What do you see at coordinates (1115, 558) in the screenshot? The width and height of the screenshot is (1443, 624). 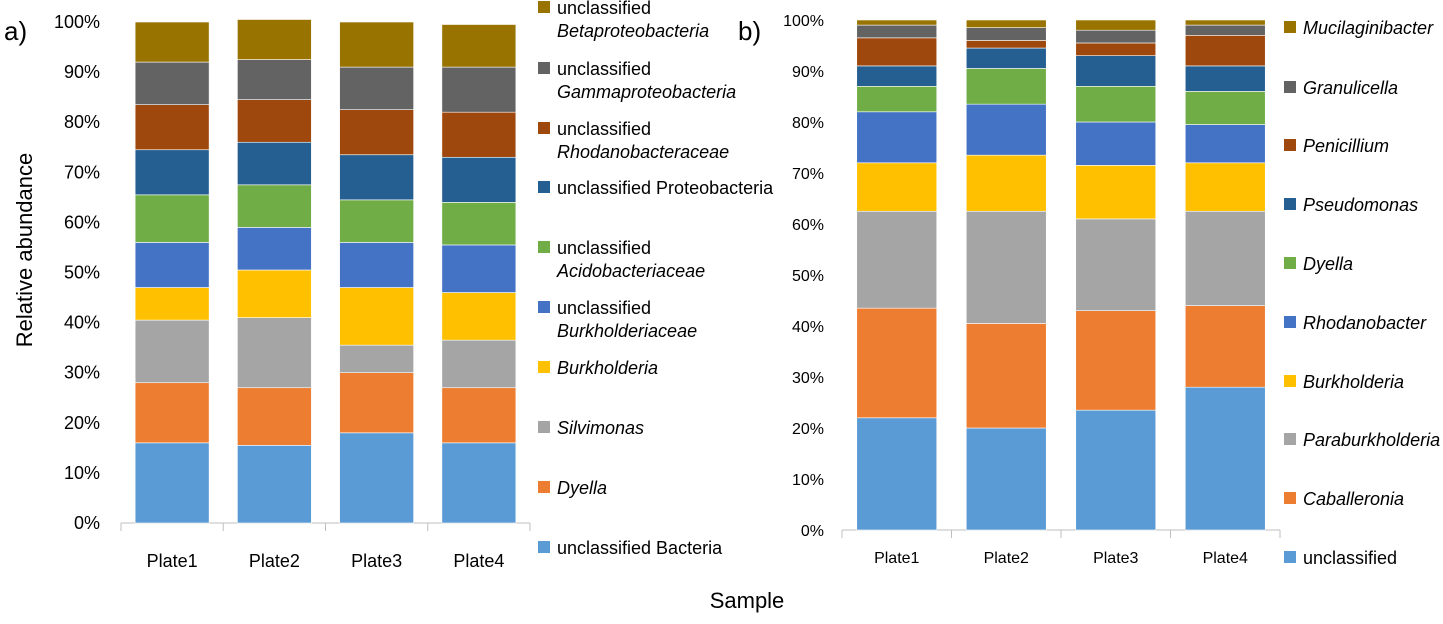 I see `x-tick-label: Plate3` at bounding box center [1115, 558].